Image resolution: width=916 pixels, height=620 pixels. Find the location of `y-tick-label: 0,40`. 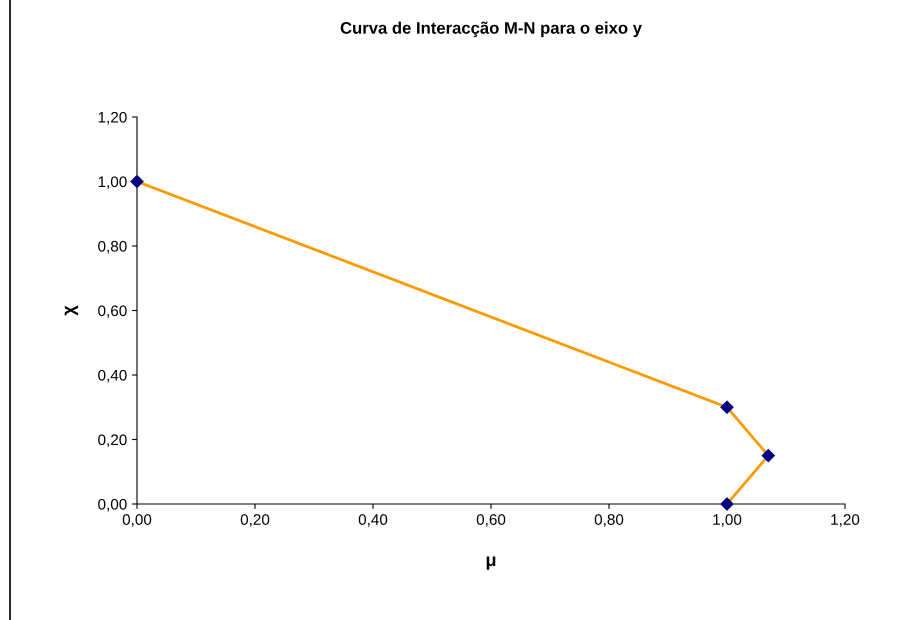

y-tick-label: 0,40 is located at coordinates (112, 376).